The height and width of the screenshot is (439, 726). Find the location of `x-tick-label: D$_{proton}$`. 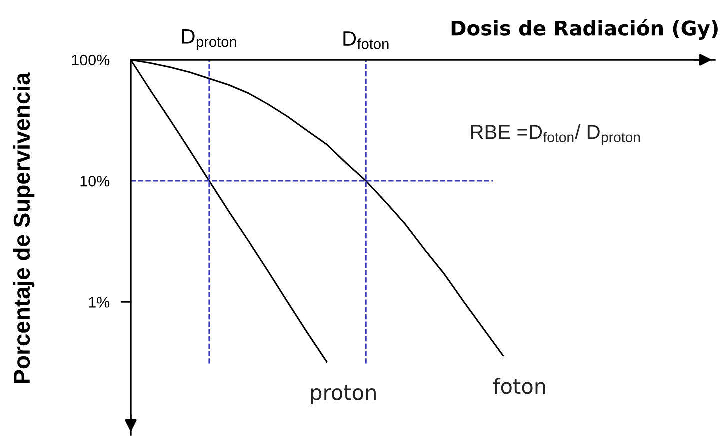

x-tick-label: D$_{proton}$ is located at coordinates (209, 39).